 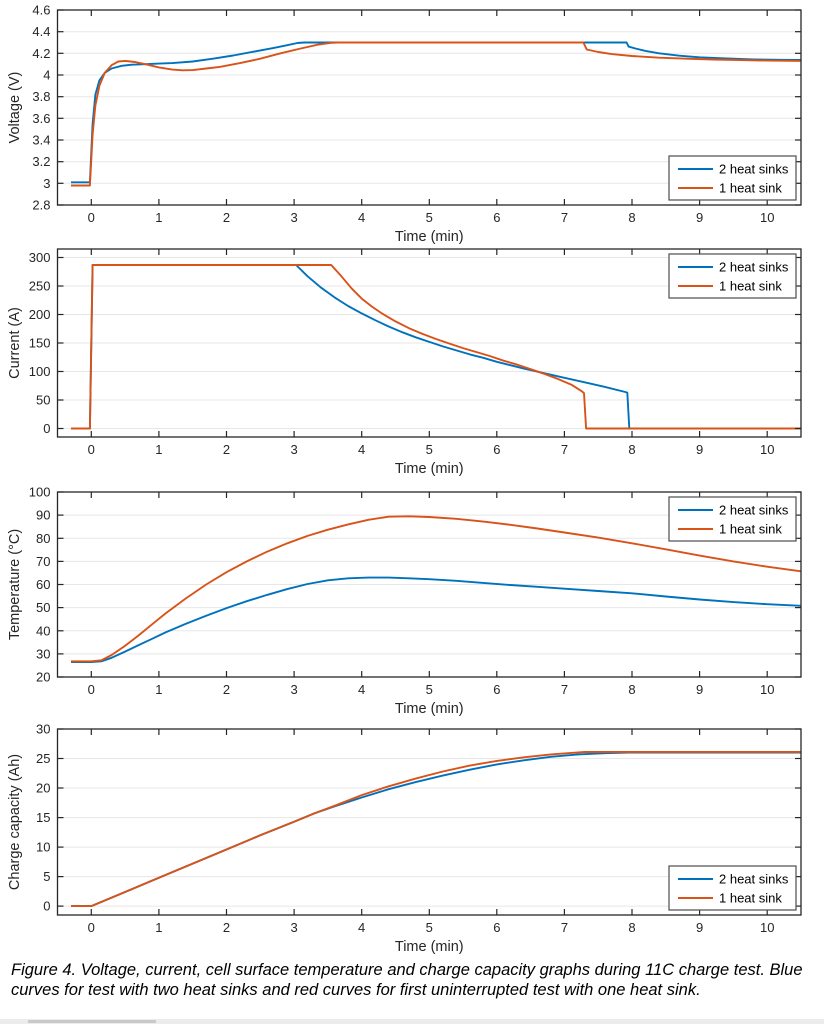 What do you see at coordinates (41, 31) in the screenshot?
I see `svg-text: 4.4` at bounding box center [41, 31].